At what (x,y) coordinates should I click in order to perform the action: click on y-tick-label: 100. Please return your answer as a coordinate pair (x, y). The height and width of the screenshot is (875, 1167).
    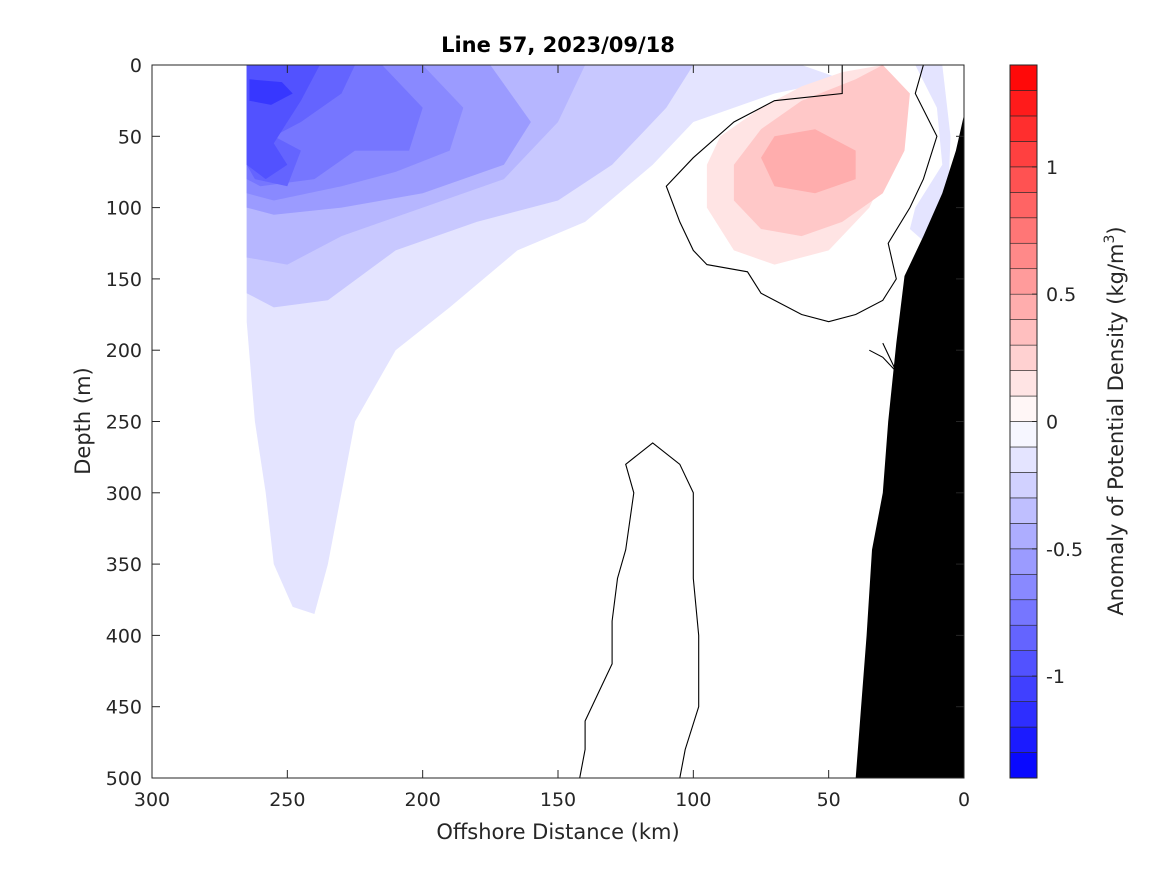
    Looking at the image, I should click on (124, 209).